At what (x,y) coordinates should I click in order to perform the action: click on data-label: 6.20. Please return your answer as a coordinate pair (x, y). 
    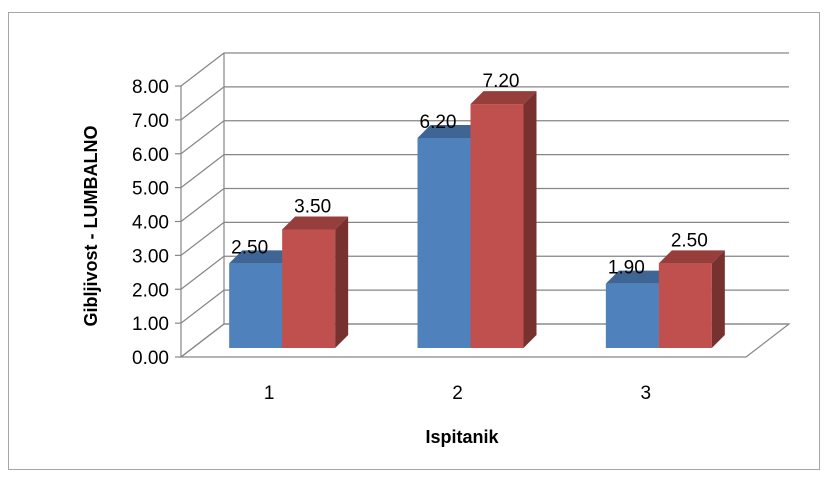
    Looking at the image, I should click on (438, 122).